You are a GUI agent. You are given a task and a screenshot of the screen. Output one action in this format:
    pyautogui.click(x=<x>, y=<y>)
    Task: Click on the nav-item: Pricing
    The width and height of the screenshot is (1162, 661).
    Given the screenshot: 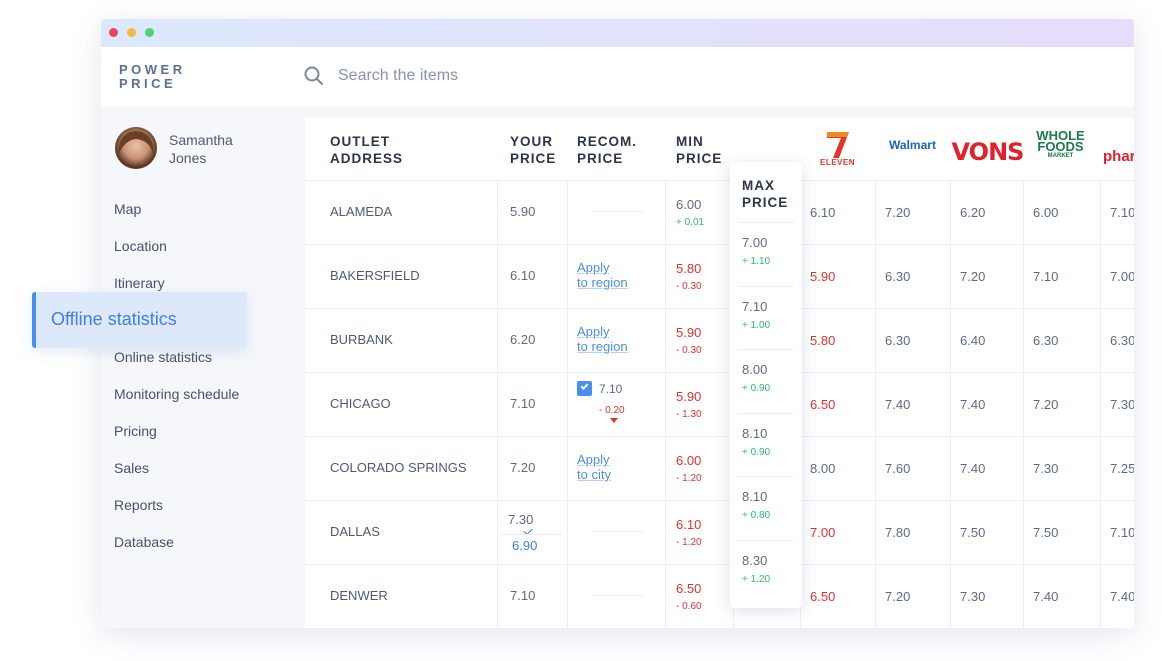 What is the action you would take?
    pyautogui.click(x=135, y=431)
    